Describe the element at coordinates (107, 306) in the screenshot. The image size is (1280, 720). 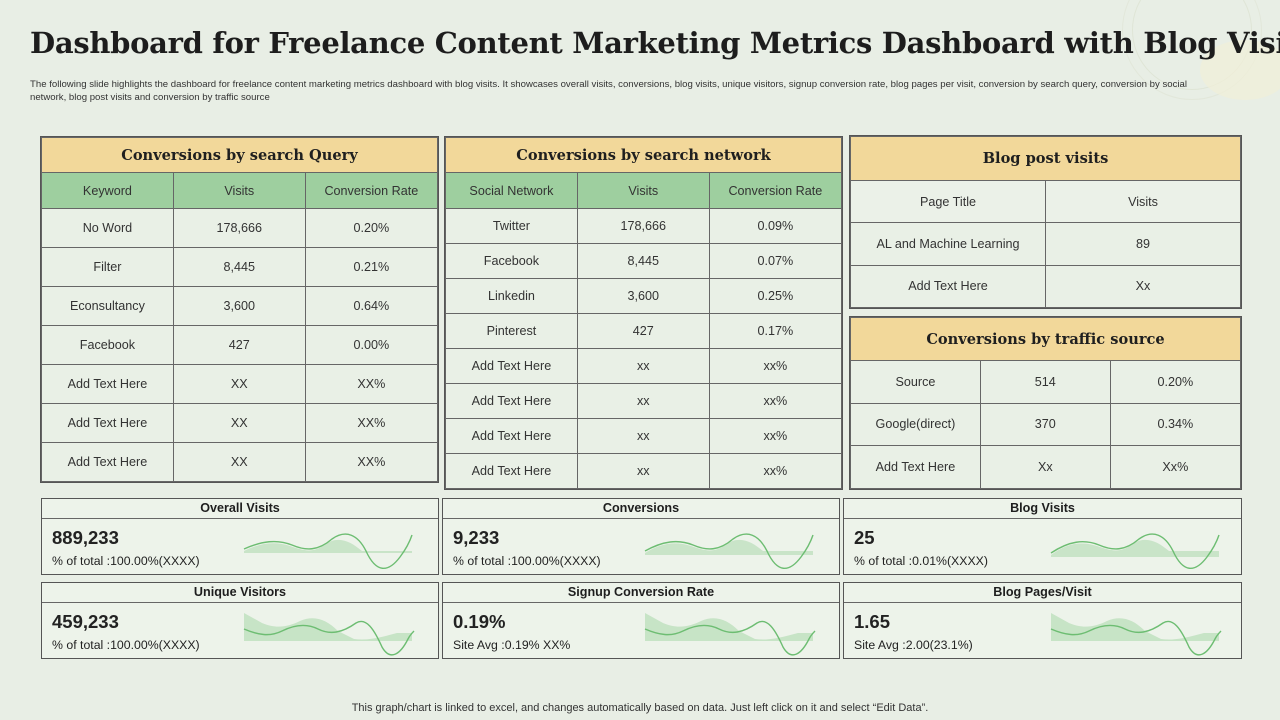
I see `table-cell: Econsultancy` at that location.